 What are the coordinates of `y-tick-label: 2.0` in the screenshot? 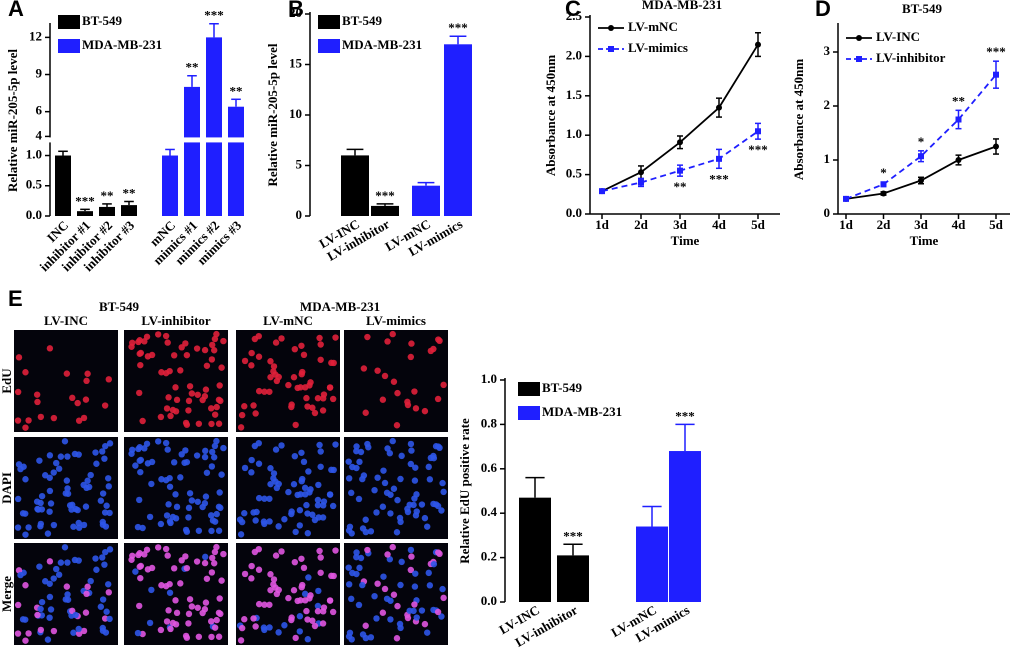 It's located at (574, 54).